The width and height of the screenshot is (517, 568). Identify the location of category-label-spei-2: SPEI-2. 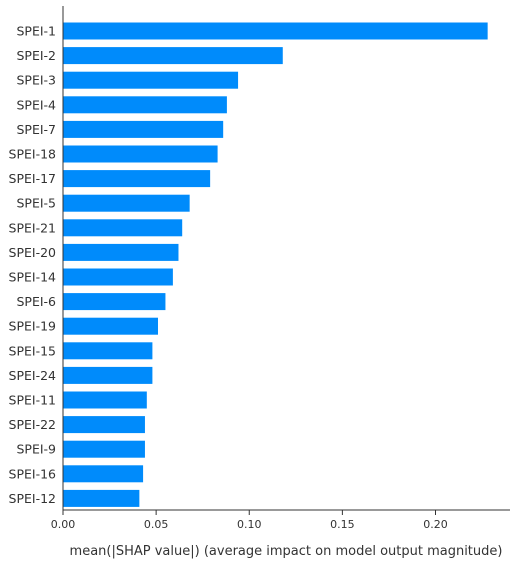
(36, 55).